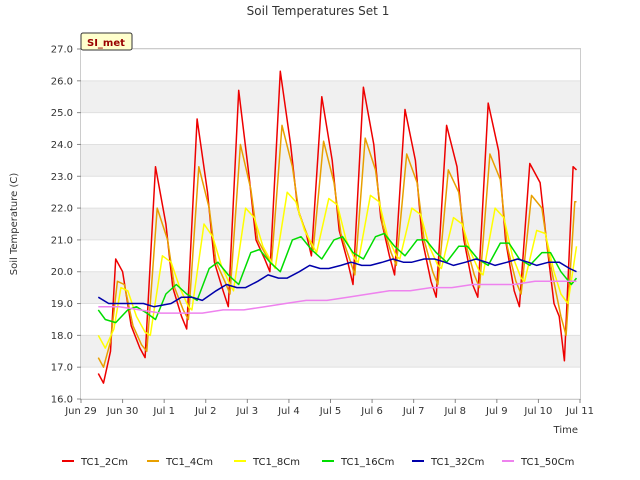 The width and height of the screenshot is (640, 480). What do you see at coordinates (318, 11) in the screenshot?
I see `chart-title: Soil Temperatures Set 1` at bounding box center [318, 11].